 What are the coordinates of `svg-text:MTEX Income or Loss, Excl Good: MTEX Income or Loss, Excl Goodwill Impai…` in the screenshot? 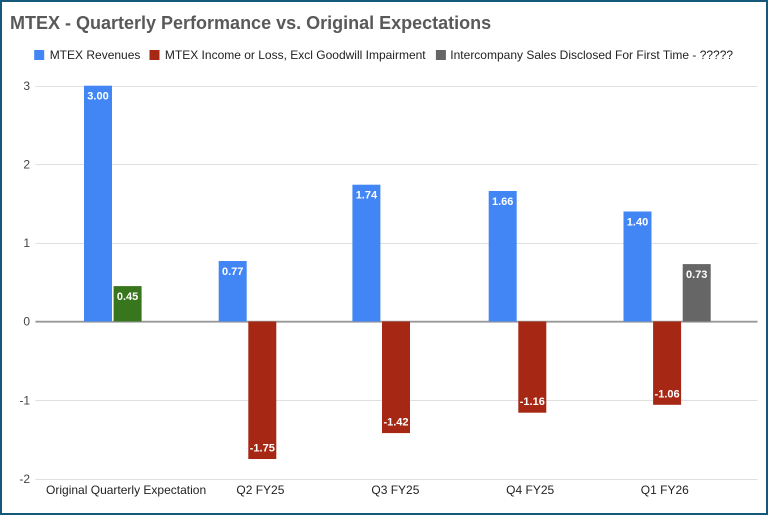 It's located at (295, 55).